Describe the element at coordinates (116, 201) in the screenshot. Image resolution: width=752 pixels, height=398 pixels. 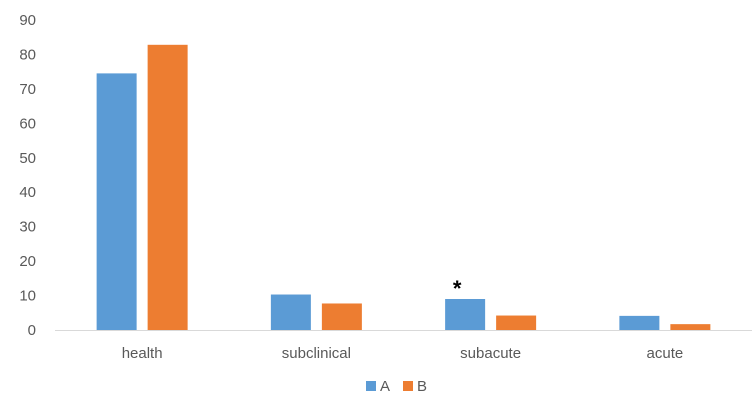
I see `bar-A-health` at that location.